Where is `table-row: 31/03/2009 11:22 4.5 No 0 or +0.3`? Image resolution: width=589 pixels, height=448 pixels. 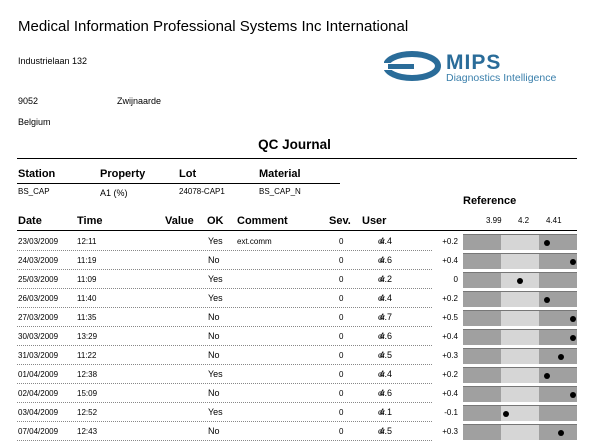 table-row: 31/03/2009 11:22 4.5 No 0 or +0.3 is located at coordinates (294, 356).